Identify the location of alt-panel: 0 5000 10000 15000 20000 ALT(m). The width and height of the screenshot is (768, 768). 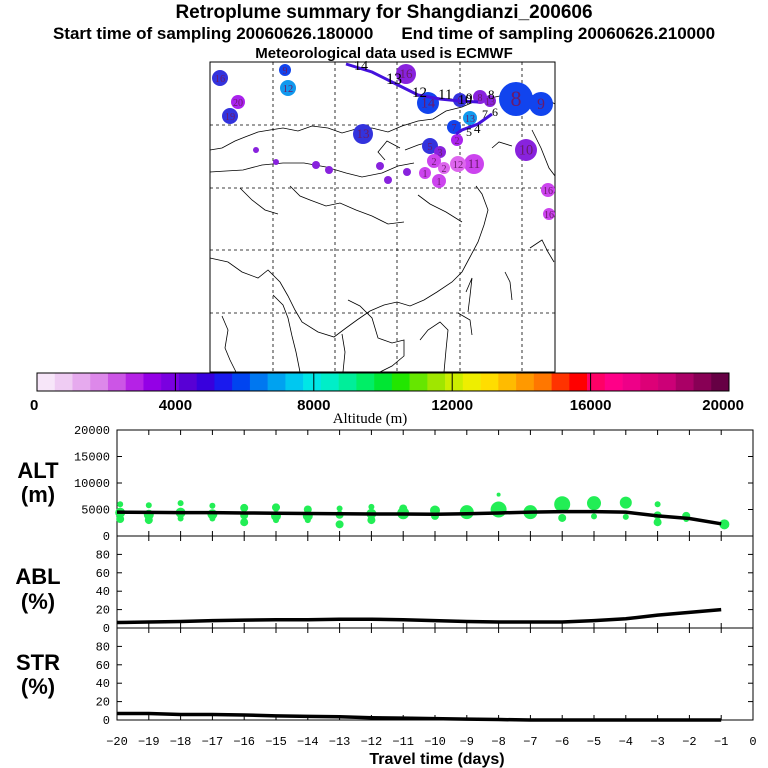
(385, 484).